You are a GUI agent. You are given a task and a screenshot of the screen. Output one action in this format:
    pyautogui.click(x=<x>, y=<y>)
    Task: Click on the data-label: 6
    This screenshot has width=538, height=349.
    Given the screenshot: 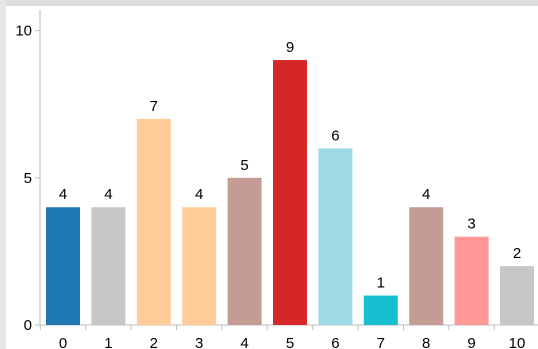 What is the action you would take?
    pyautogui.click(x=335, y=135)
    